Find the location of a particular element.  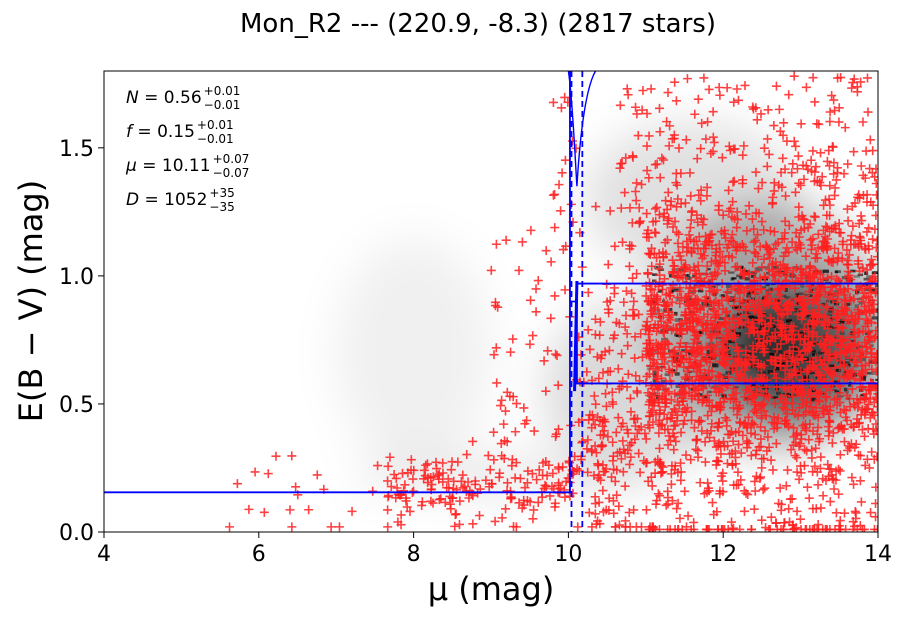

fit-annotation-lower: −0.07 is located at coordinates (231, 173).